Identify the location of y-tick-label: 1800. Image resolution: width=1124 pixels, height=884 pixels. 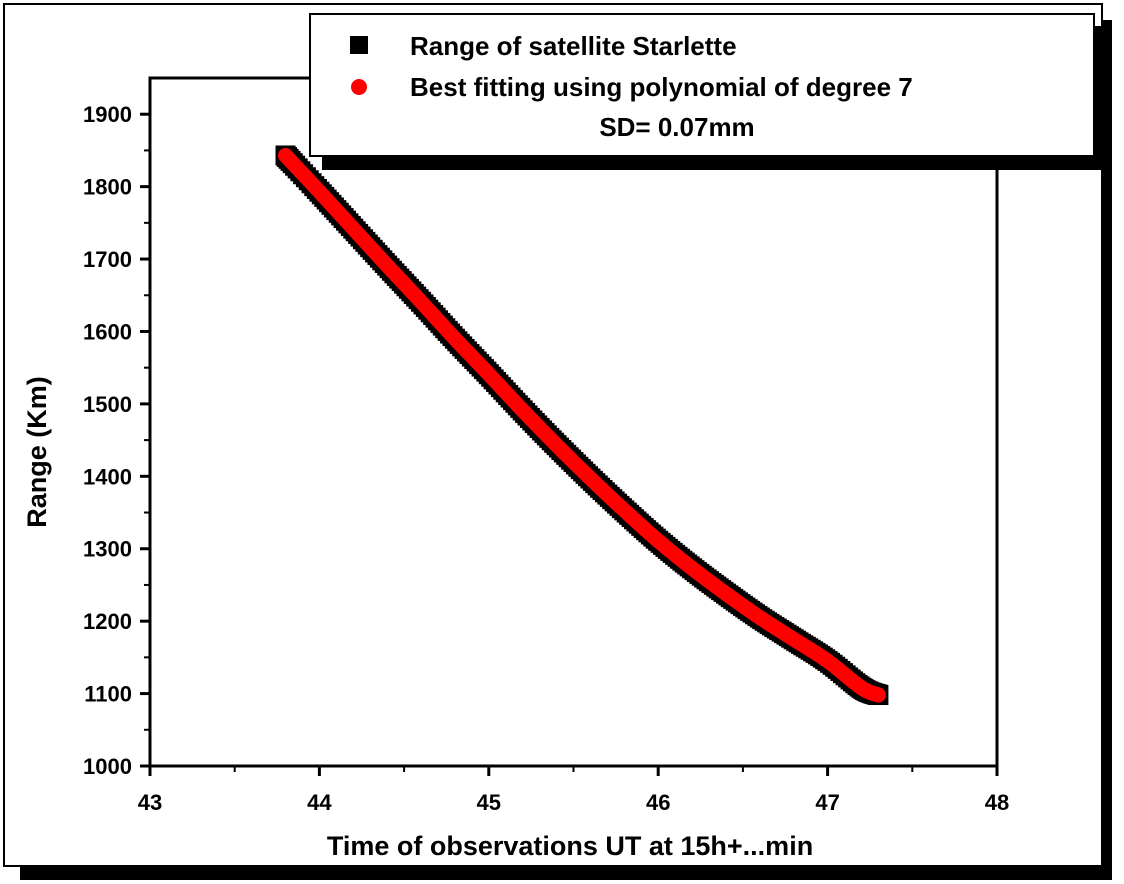
(107, 187).